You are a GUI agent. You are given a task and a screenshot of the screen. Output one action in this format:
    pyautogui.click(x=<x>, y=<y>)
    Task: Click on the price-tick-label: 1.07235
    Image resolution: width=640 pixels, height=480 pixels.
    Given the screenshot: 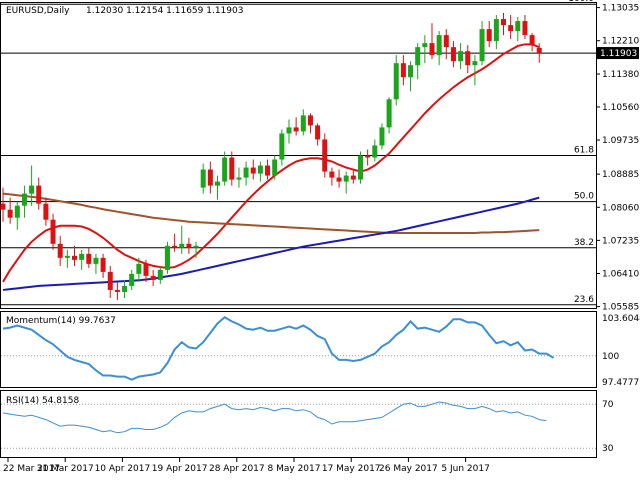 What is the action you would take?
    pyautogui.click(x=620, y=241)
    